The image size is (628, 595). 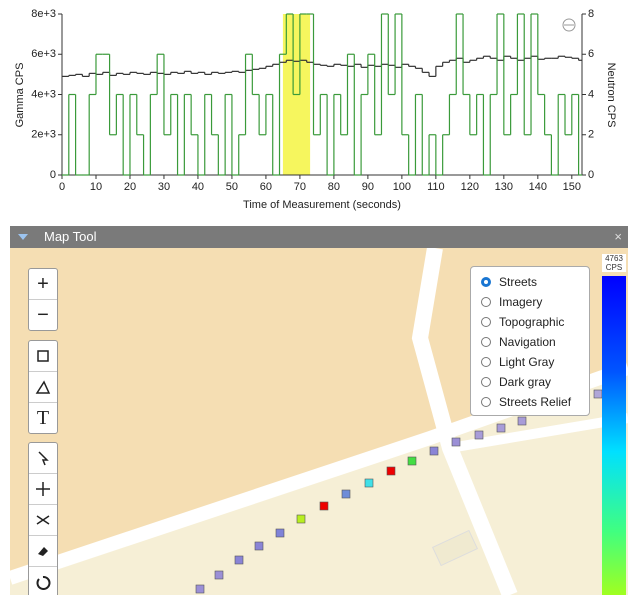 What do you see at coordinates (334, 187) in the screenshot?
I see `x-tick-label: 80` at bounding box center [334, 187].